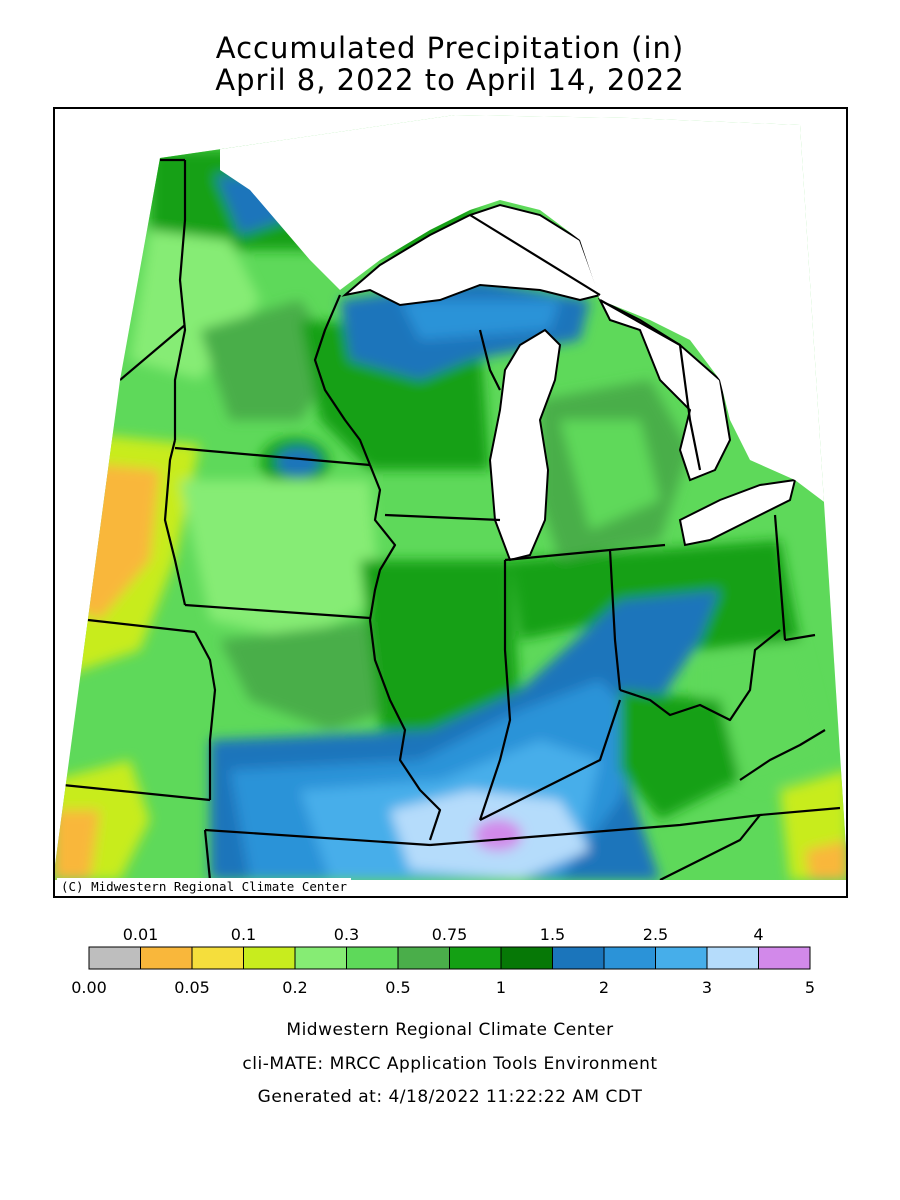  I want to click on legend-top-label: 0.3, so click(346, 934).